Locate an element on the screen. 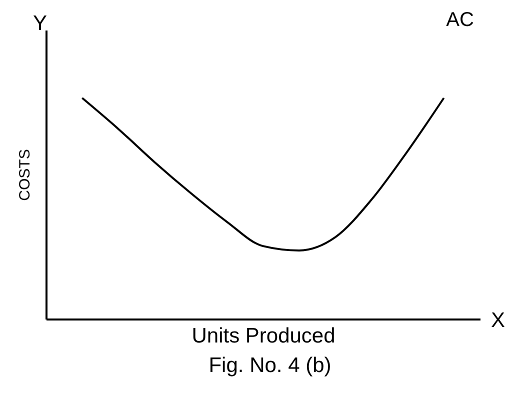 Image resolution: width=507 pixels, height=405 pixels. y-axis-title: COSTS is located at coordinates (25, 175).